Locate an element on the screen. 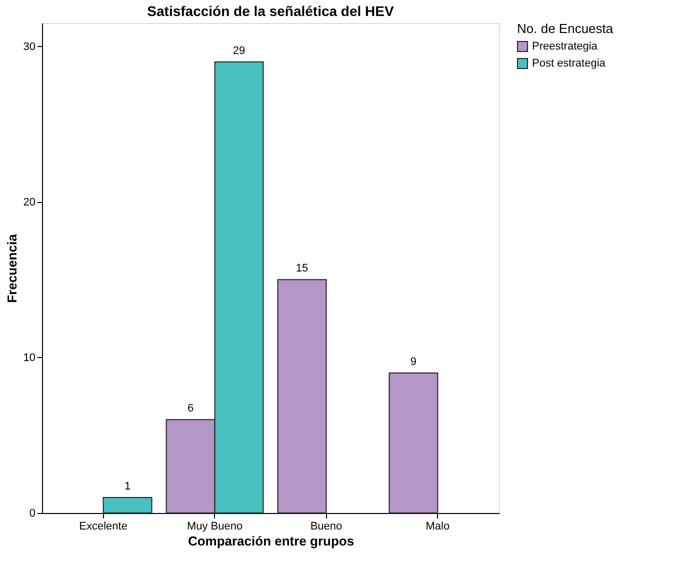 The image size is (680, 583). data-label: 29 is located at coordinates (239, 50).